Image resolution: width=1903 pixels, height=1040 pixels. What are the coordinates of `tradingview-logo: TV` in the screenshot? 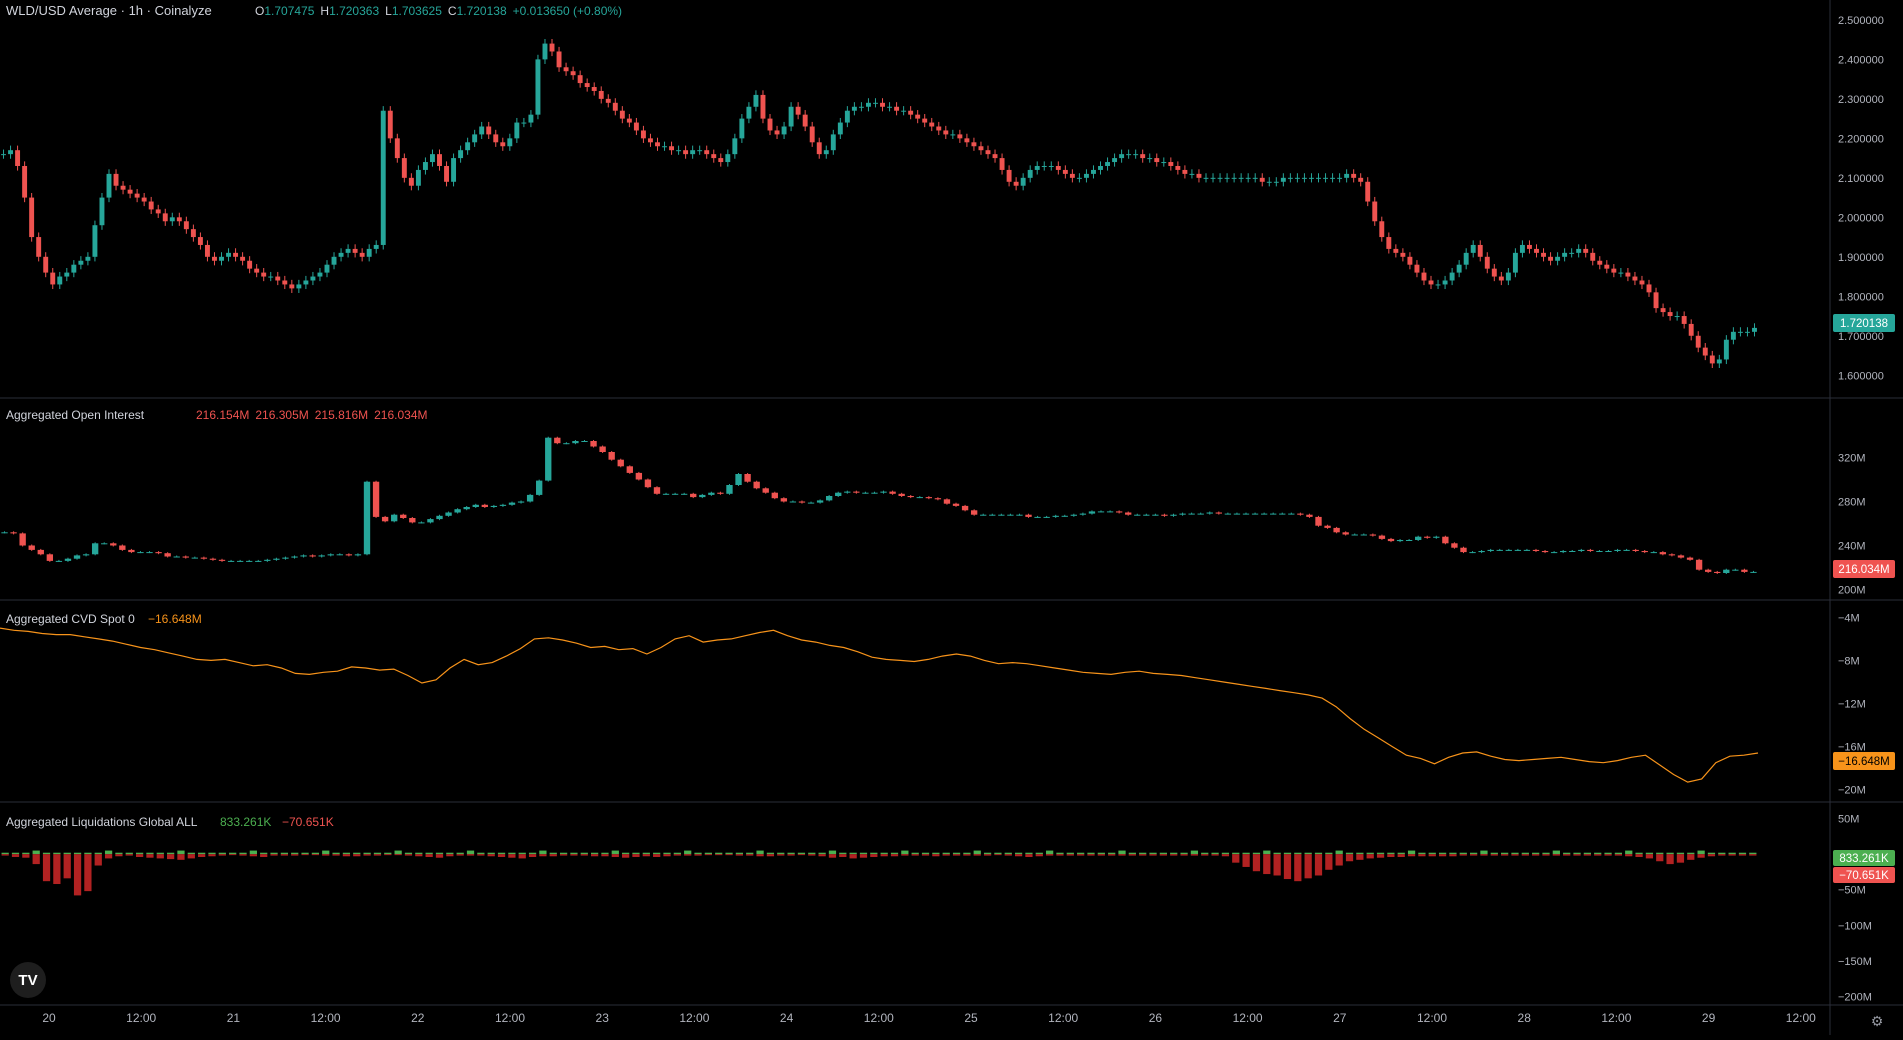 It's located at (28, 980).